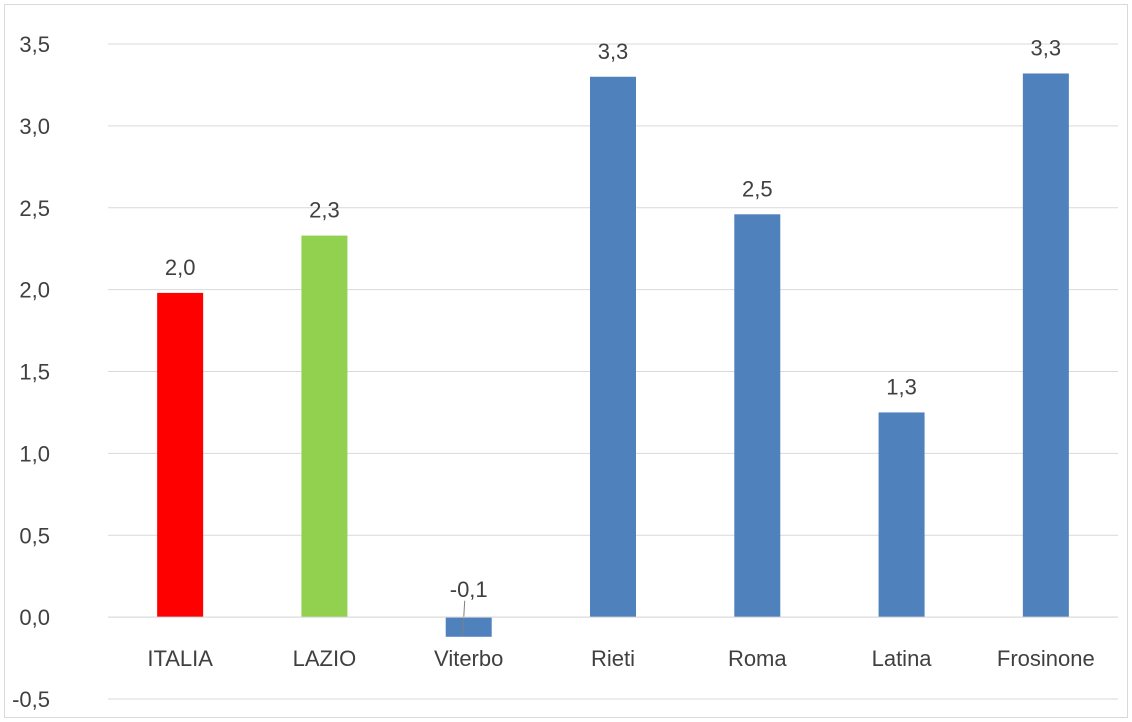  What do you see at coordinates (325, 658) in the screenshot?
I see `category-label: LAZIO` at bounding box center [325, 658].